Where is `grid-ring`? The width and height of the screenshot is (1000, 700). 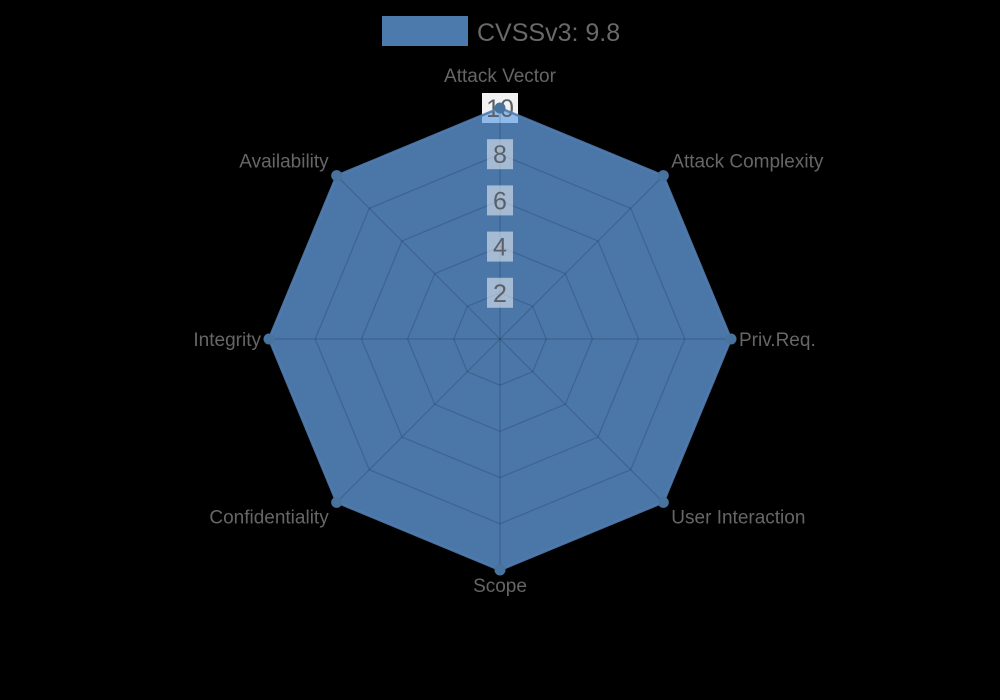
grid-ring is located at coordinates (500, 339).